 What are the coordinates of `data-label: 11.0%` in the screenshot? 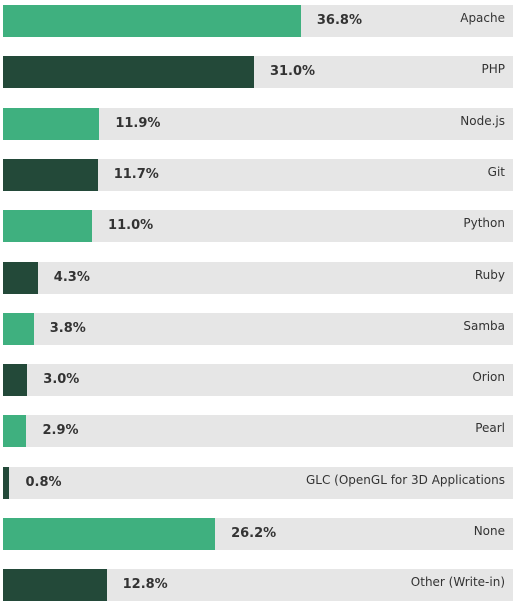 It's located at (131, 226).